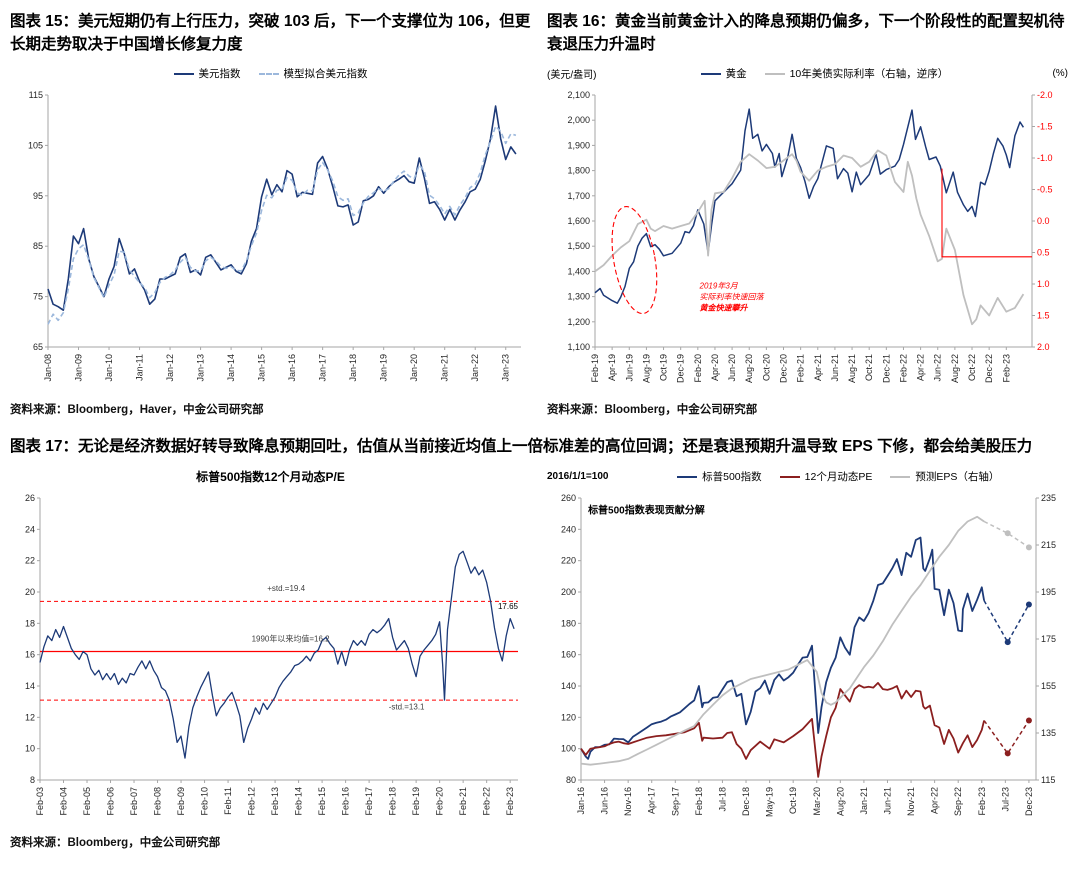  I want to click on svg-text: Aug-19, so click(646, 368).